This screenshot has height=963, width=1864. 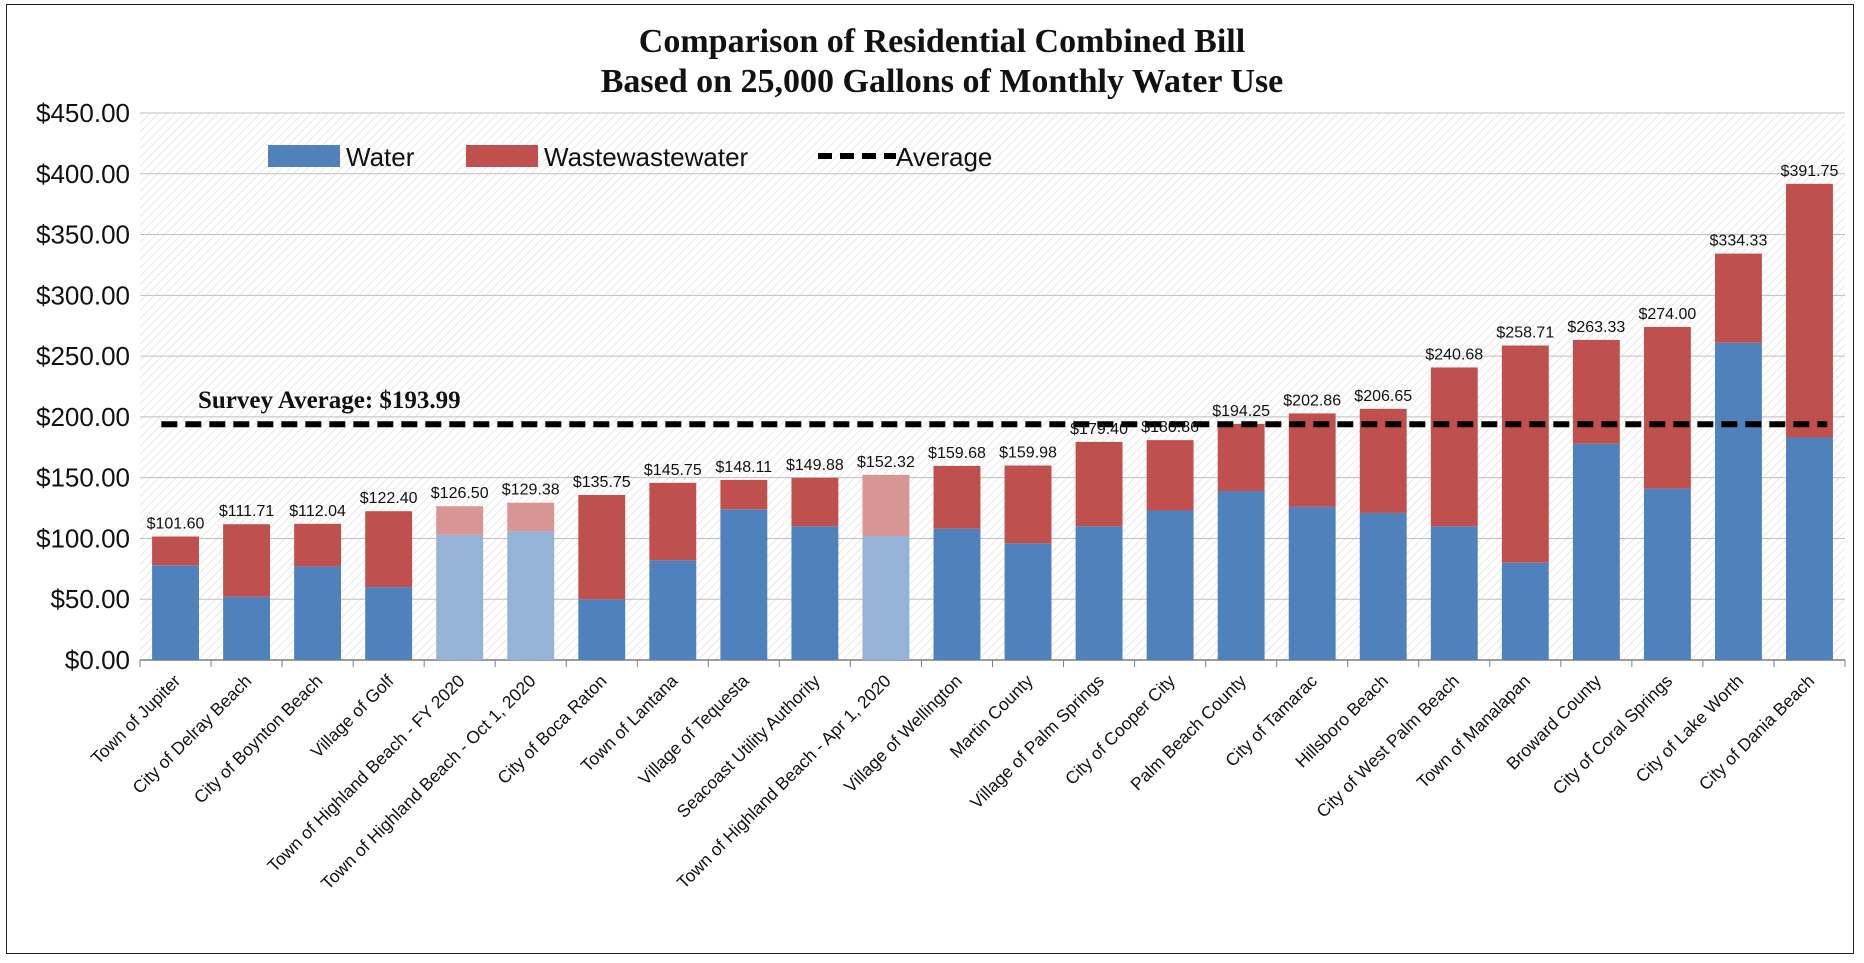 What do you see at coordinates (1667, 314) in the screenshot?
I see `total-label: $274.00` at bounding box center [1667, 314].